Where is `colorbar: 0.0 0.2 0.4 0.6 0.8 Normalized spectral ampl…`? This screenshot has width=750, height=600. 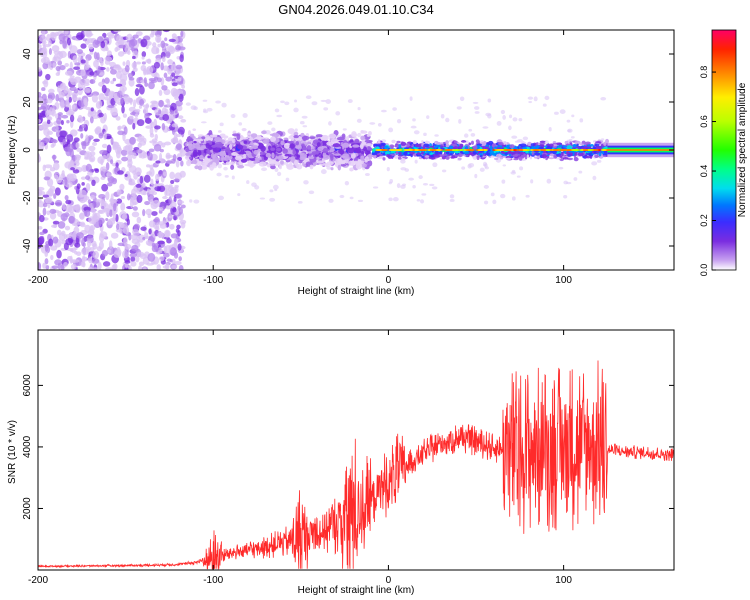 colorbar: 0.0 0.2 0.4 0.6 0.8 Normalized spectral ampl… is located at coordinates (723, 152).